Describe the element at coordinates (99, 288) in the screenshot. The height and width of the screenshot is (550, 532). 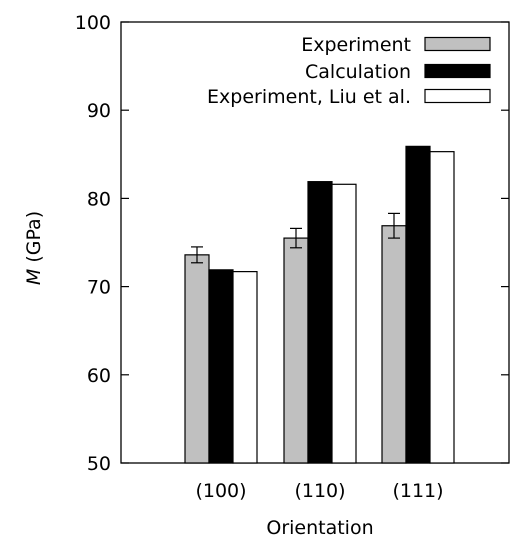
I see `y-tick-label: 70` at that location.